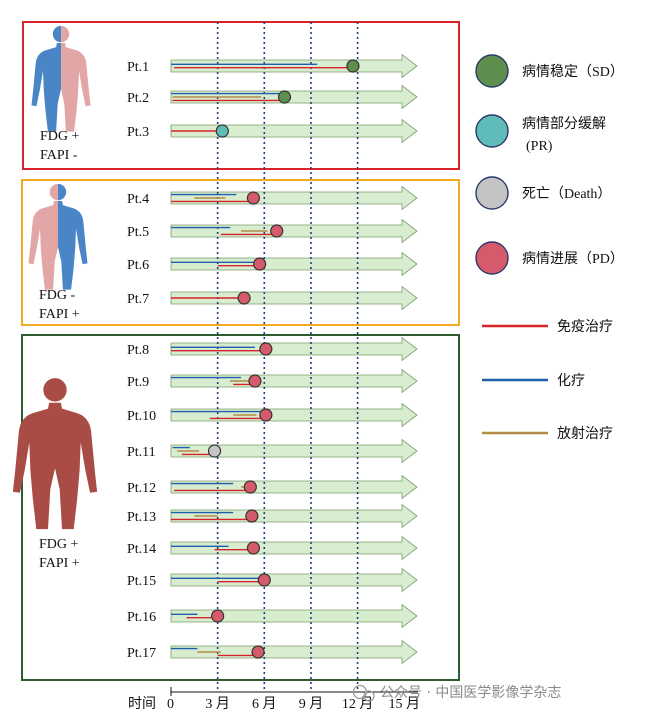  What do you see at coordinates (141, 581) in the screenshot?
I see `patient-label: Pt.15` at bounding box center [141, 581].